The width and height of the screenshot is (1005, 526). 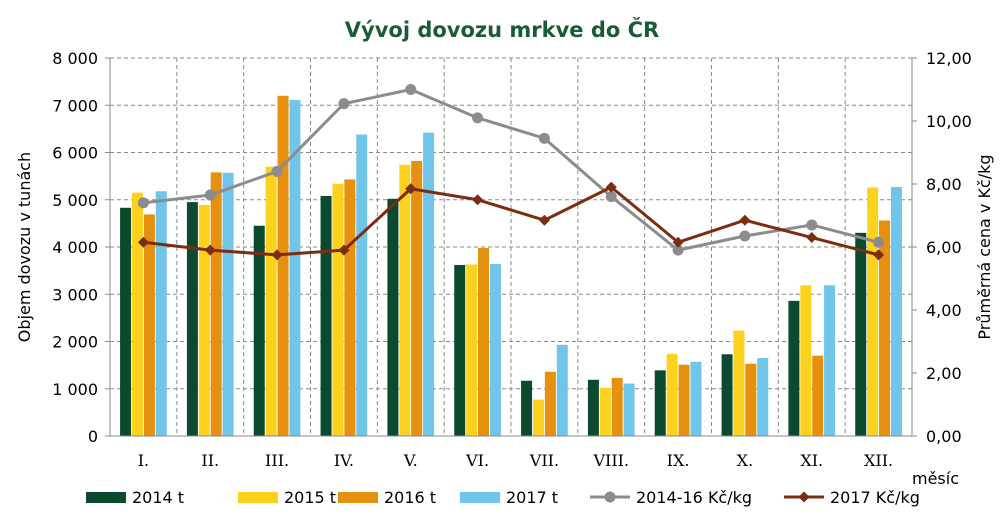 What do you see at coordinates (875, 497) in the screenshot?
I see `legend-label: 2017 Kč/kg` at bounding box center [875, 497].